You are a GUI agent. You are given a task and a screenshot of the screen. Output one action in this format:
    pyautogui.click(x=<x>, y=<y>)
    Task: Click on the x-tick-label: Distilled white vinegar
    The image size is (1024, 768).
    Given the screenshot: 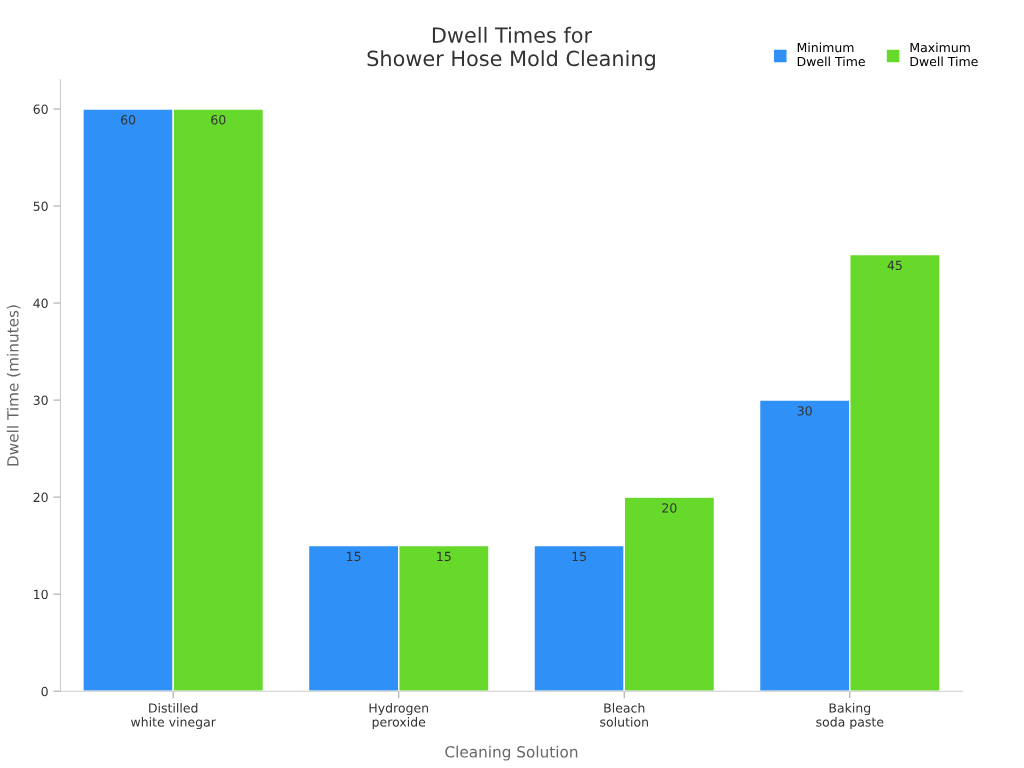 What is the action you would take?
    pyautogui.click(x=173, y=716)
    